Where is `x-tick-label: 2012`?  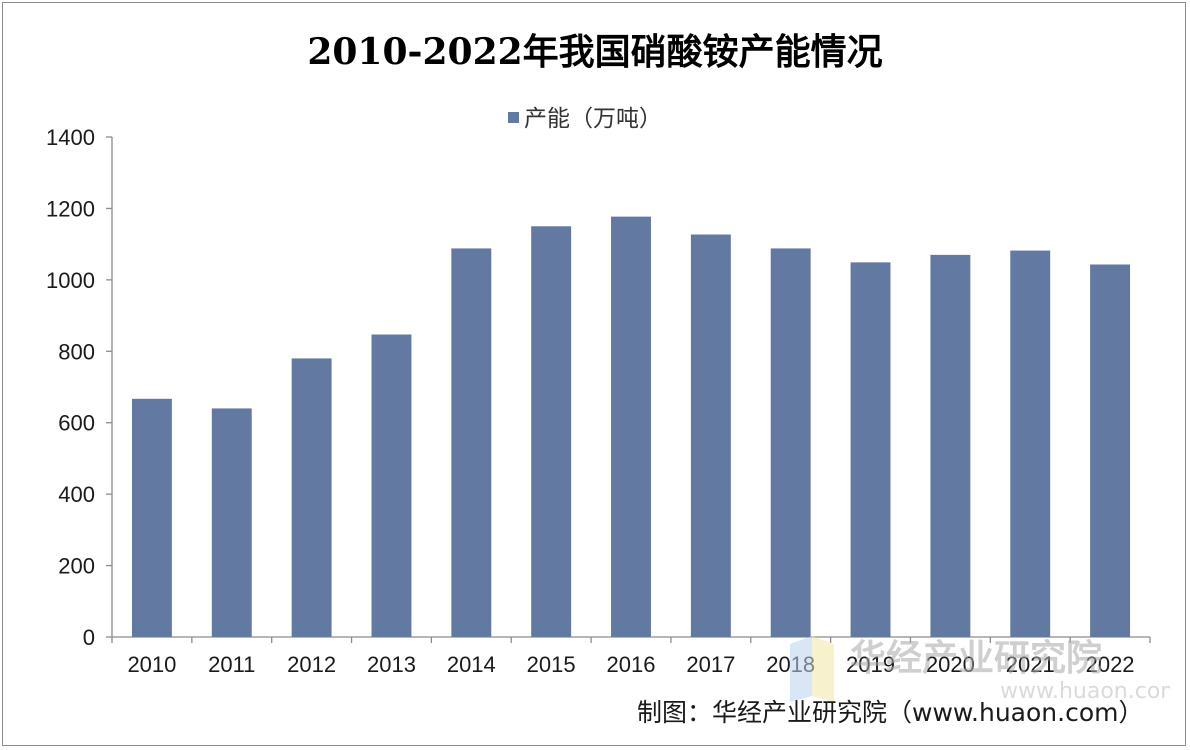
x-tick-label: 2012 is located at coordinates (311, 664).